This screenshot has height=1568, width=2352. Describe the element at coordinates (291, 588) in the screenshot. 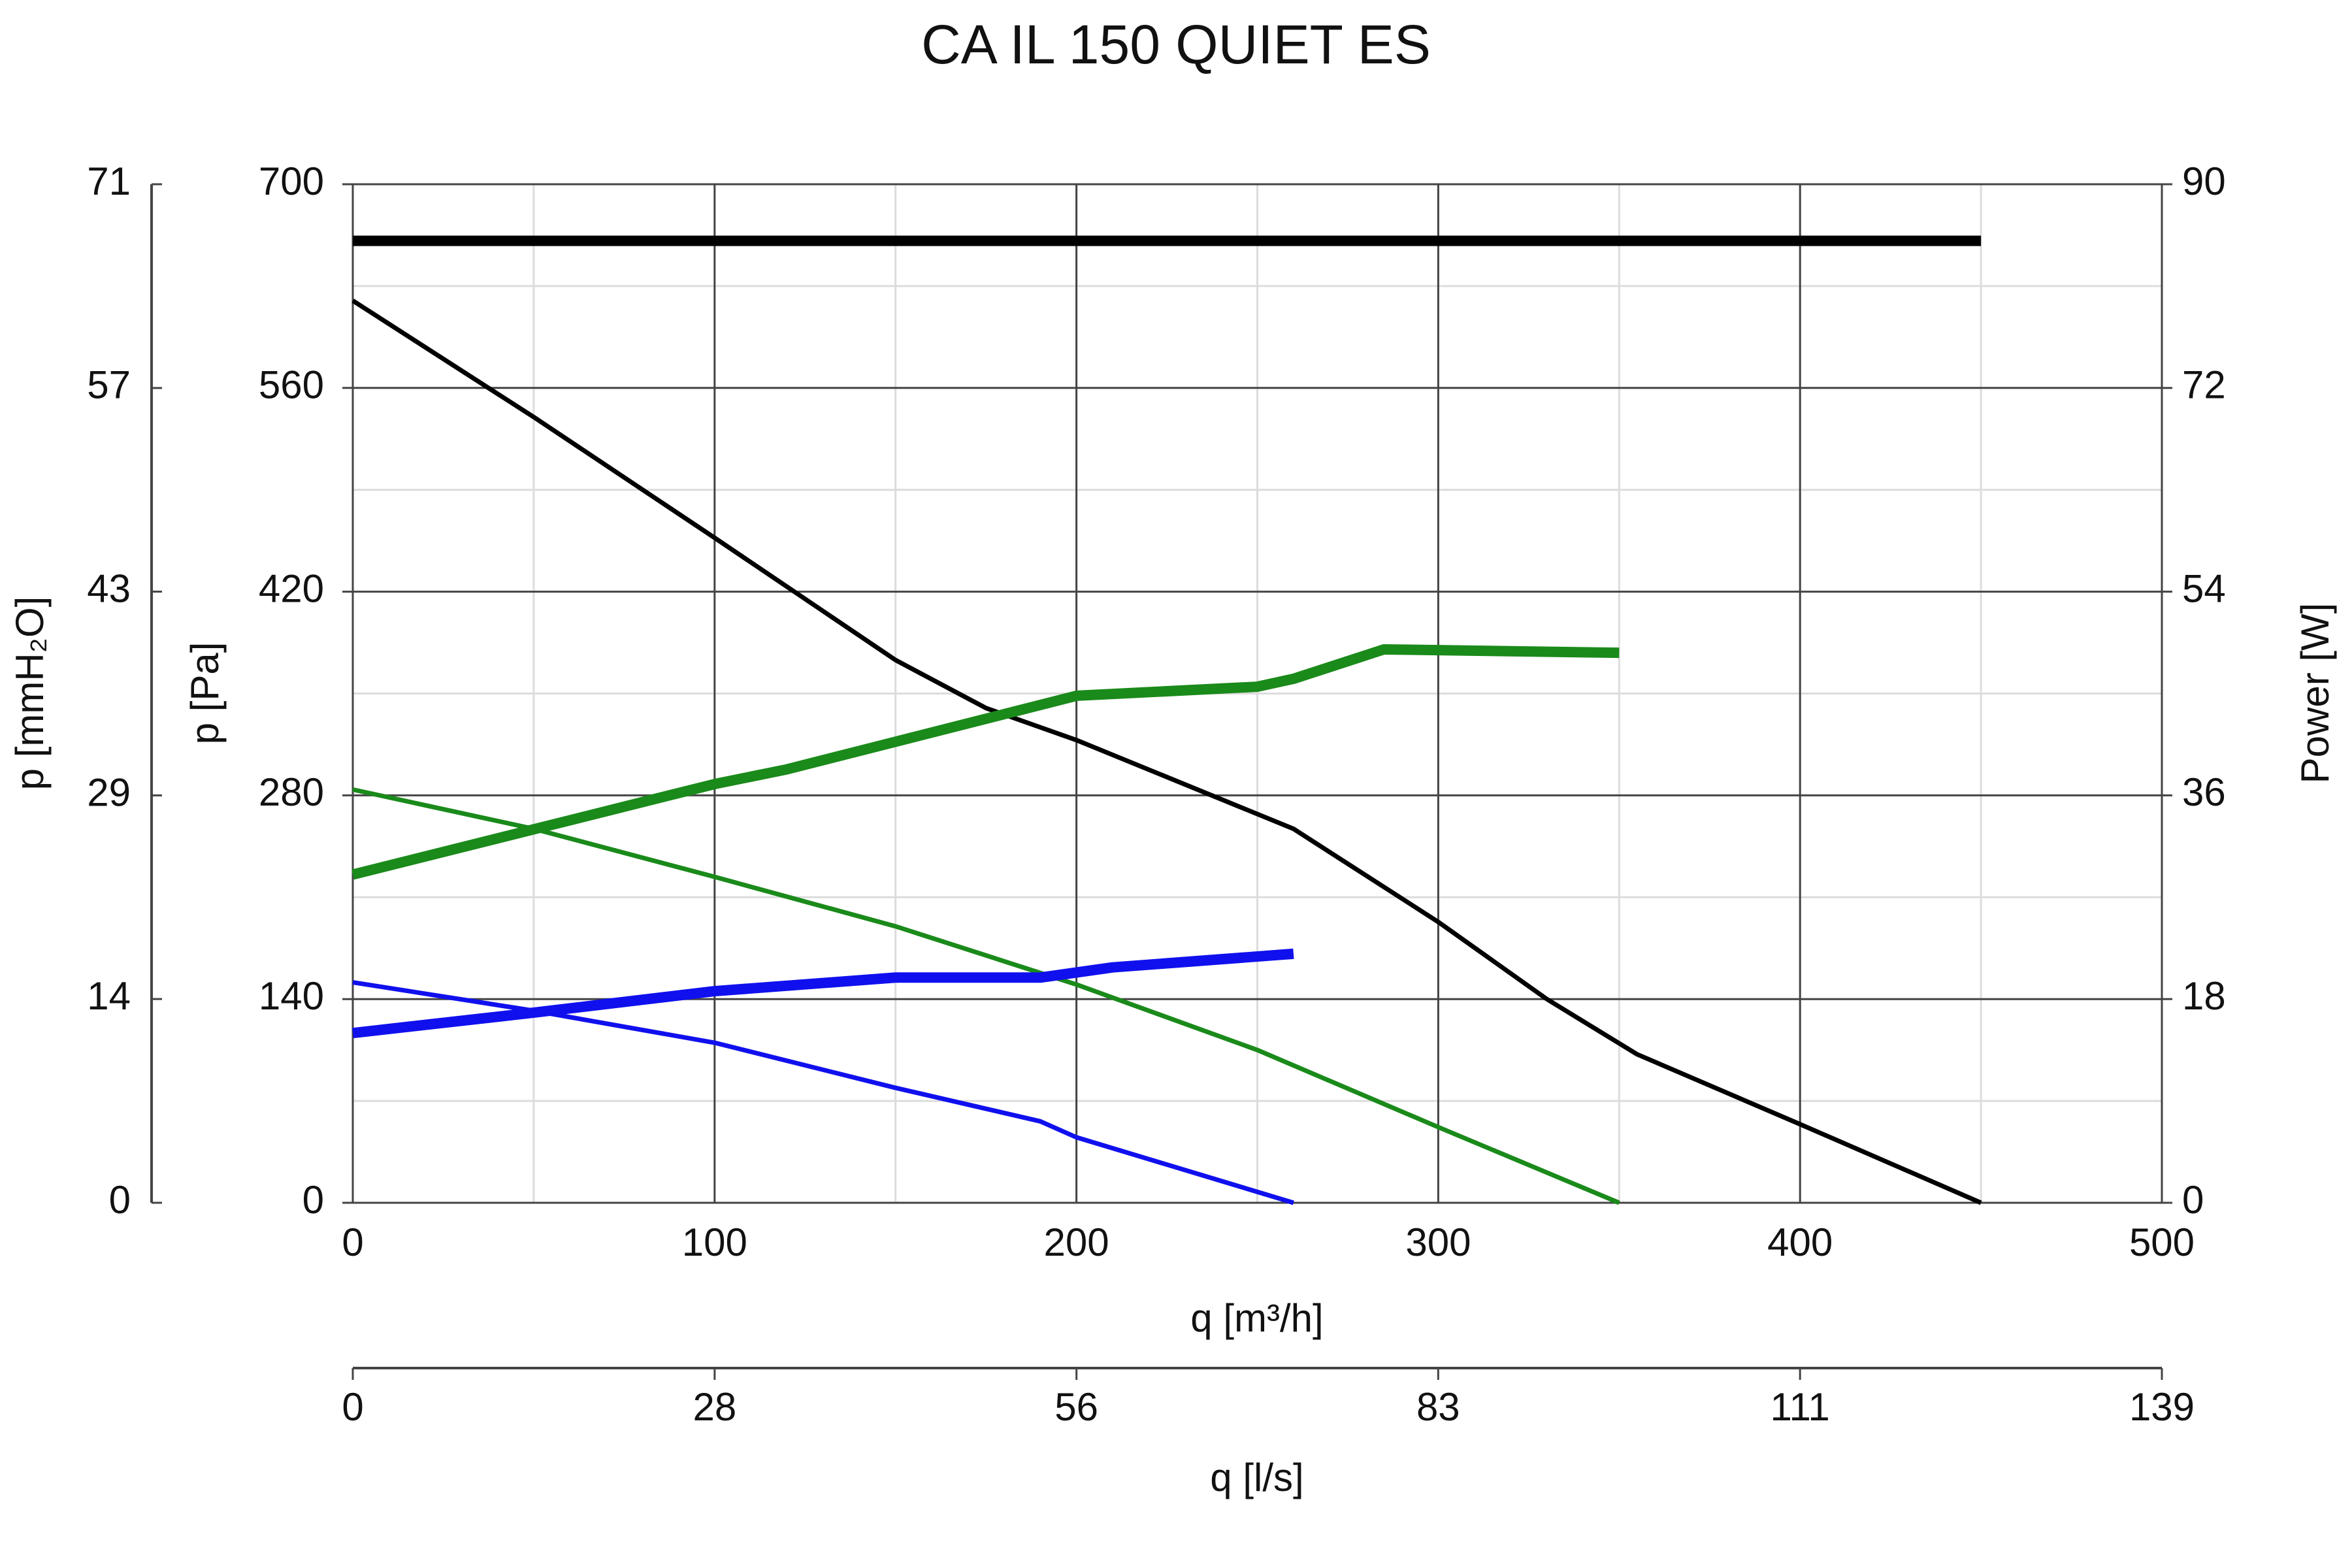

I see `y-tick-label: 420` at that location.